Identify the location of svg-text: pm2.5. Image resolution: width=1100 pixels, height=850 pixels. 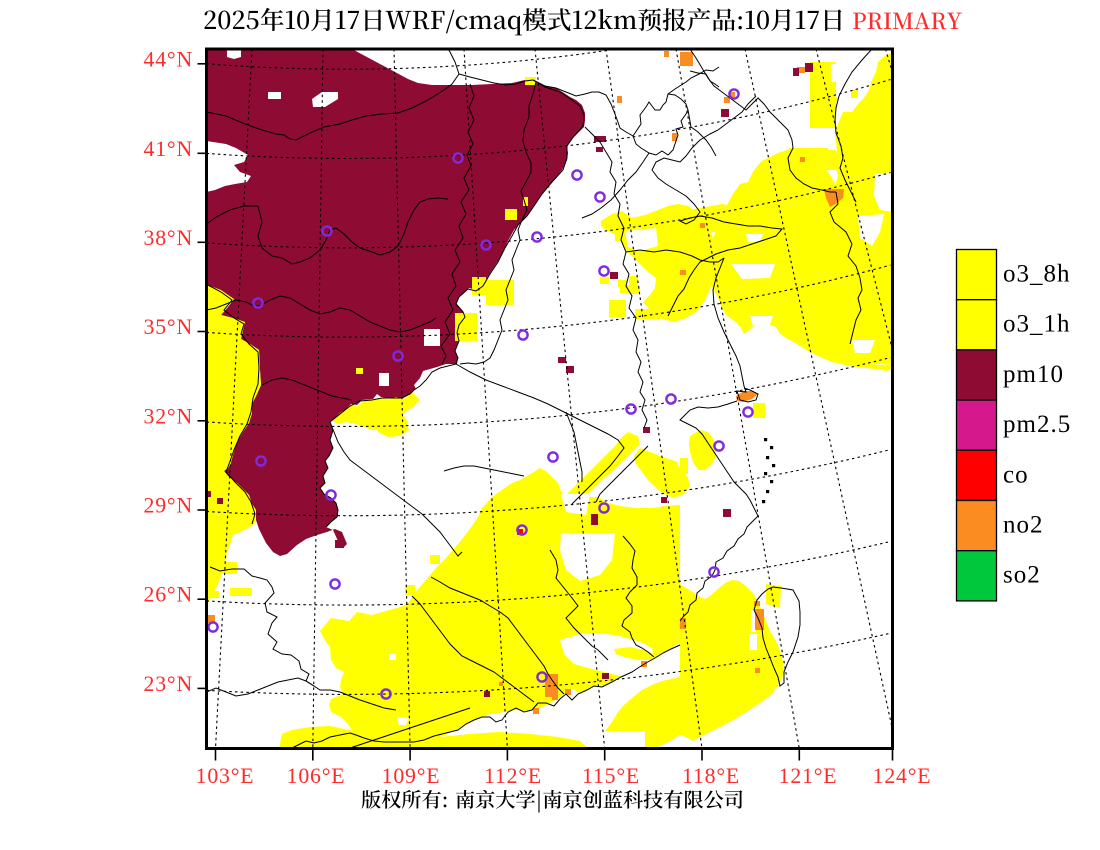
(1037, 424).